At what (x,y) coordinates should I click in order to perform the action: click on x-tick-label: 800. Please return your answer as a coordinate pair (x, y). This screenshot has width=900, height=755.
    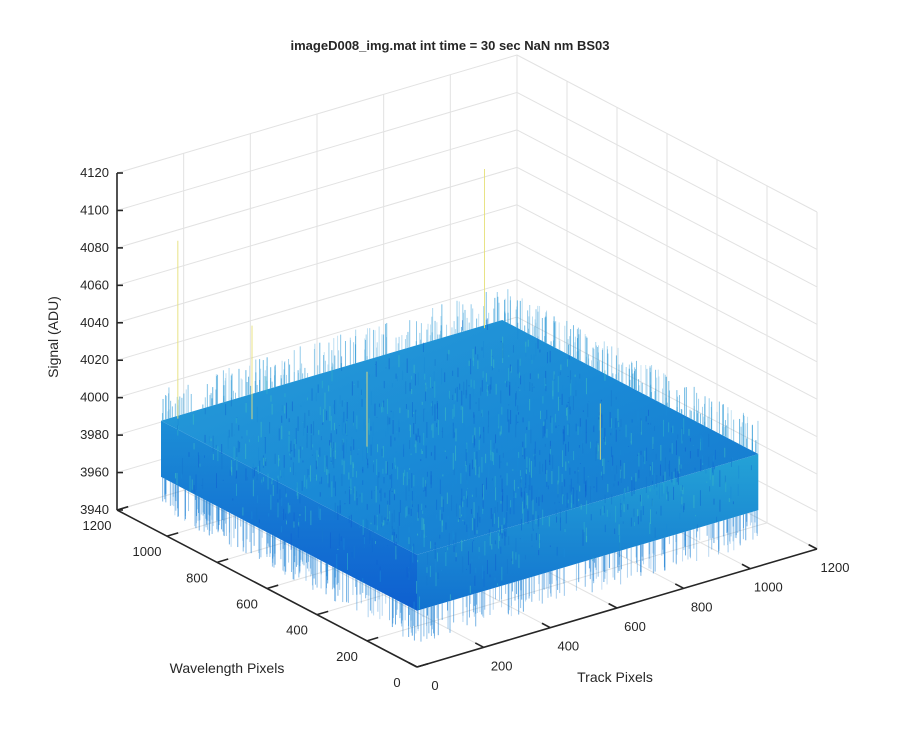
    Looking at the image, I should click on (702, 606).